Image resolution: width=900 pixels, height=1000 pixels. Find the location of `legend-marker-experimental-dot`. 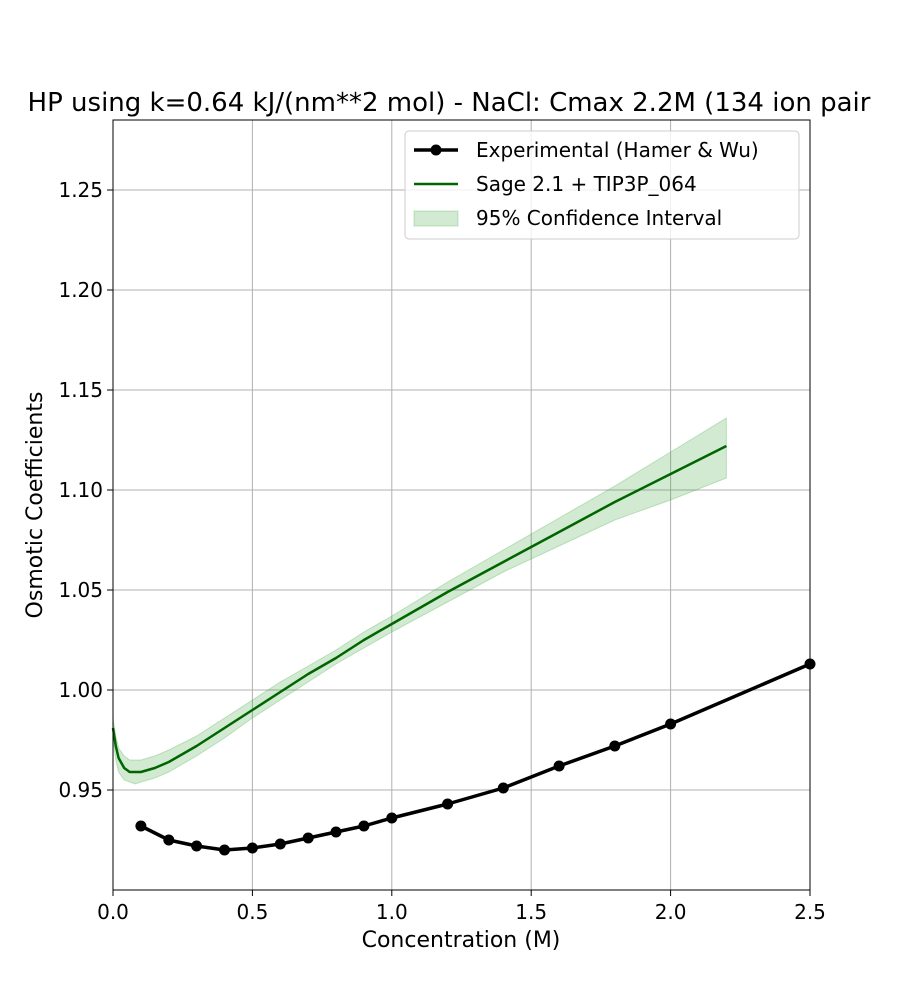

legend-marker-experimental-dot is located at coordinates (436, 150).